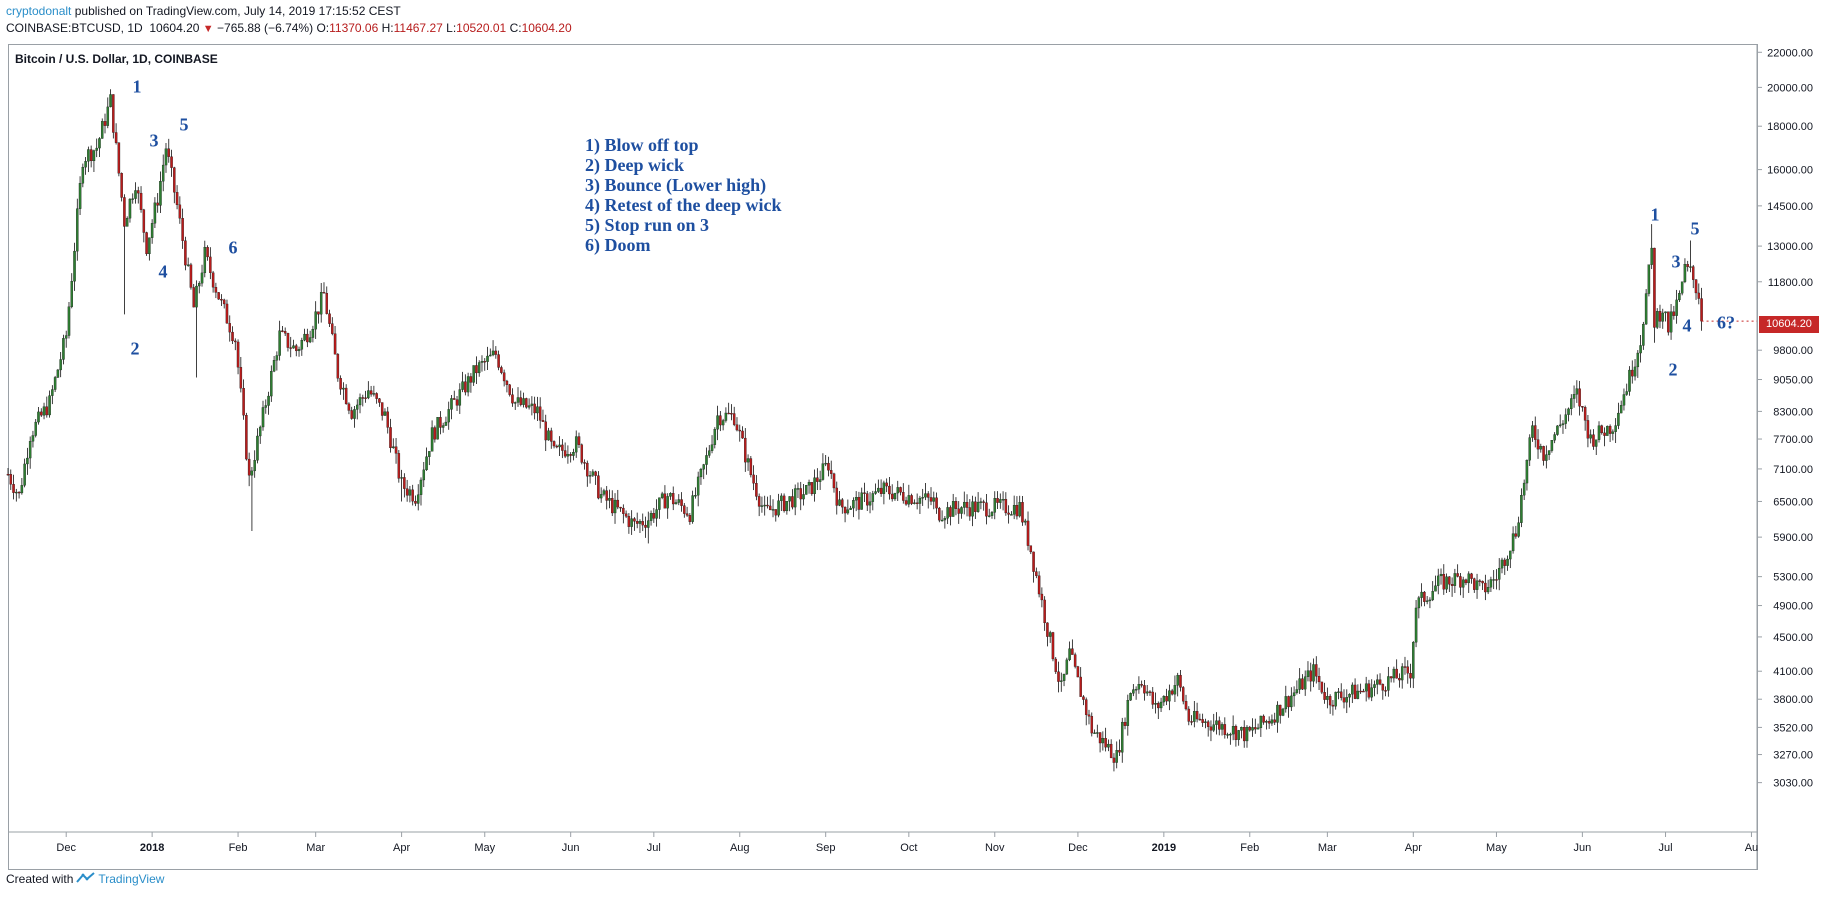  I want to click on y-tick-label: 3270.00, so click(1793, 756).